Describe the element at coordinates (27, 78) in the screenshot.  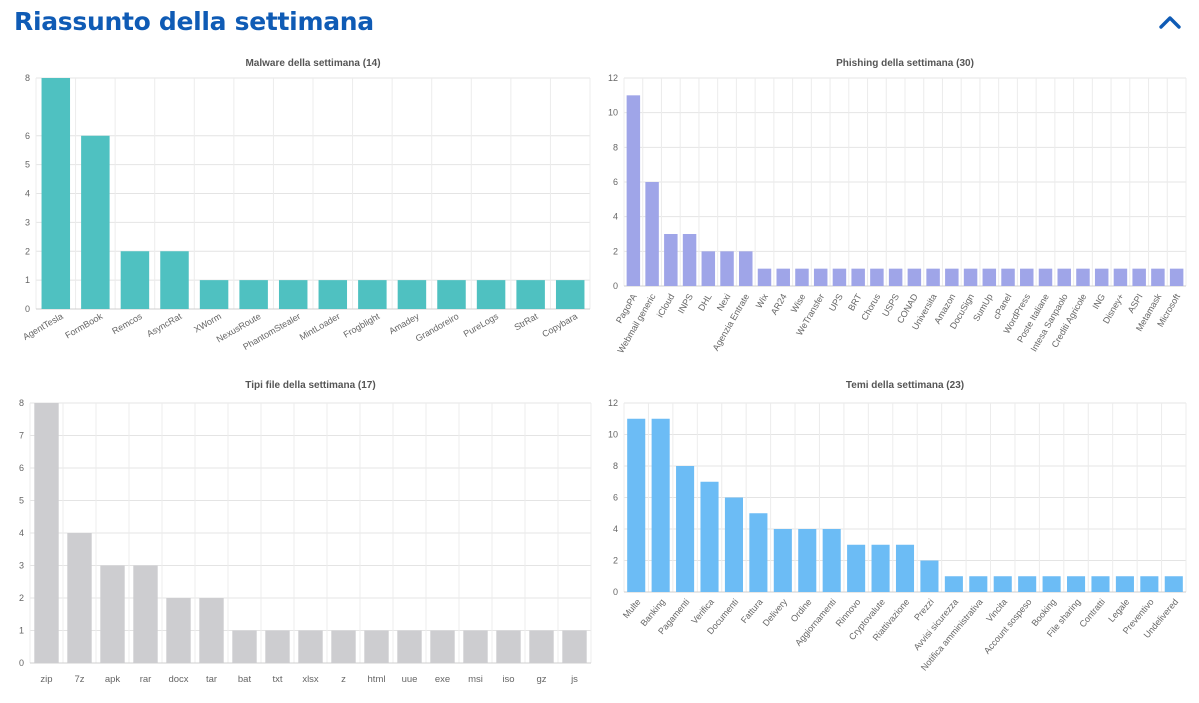
I see `y-tick-label: 8` at that location.